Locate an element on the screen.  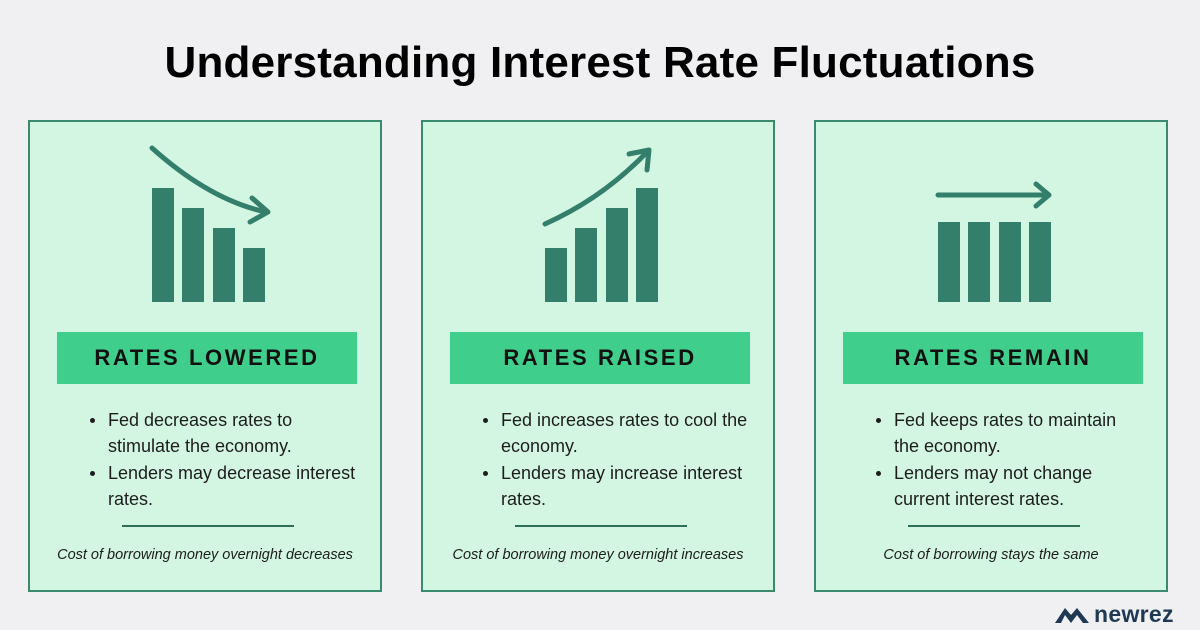
card-heading: RATES REMAIN is located at coordinates (993, 358).